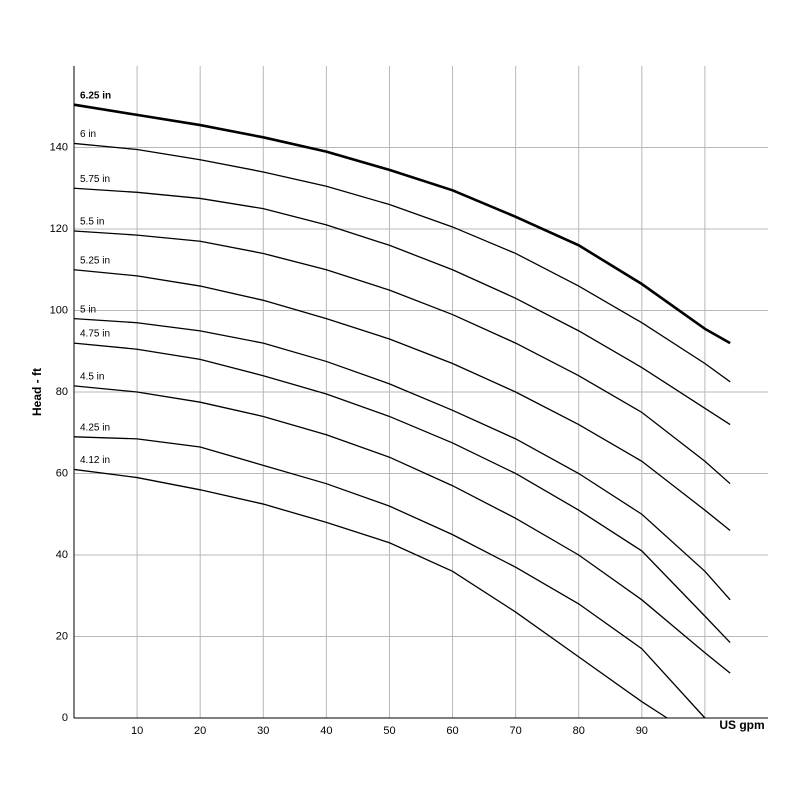  Describe the element at coordinates (62, 555) in the screenshot. I see `y-tick-label: 40` at that location.